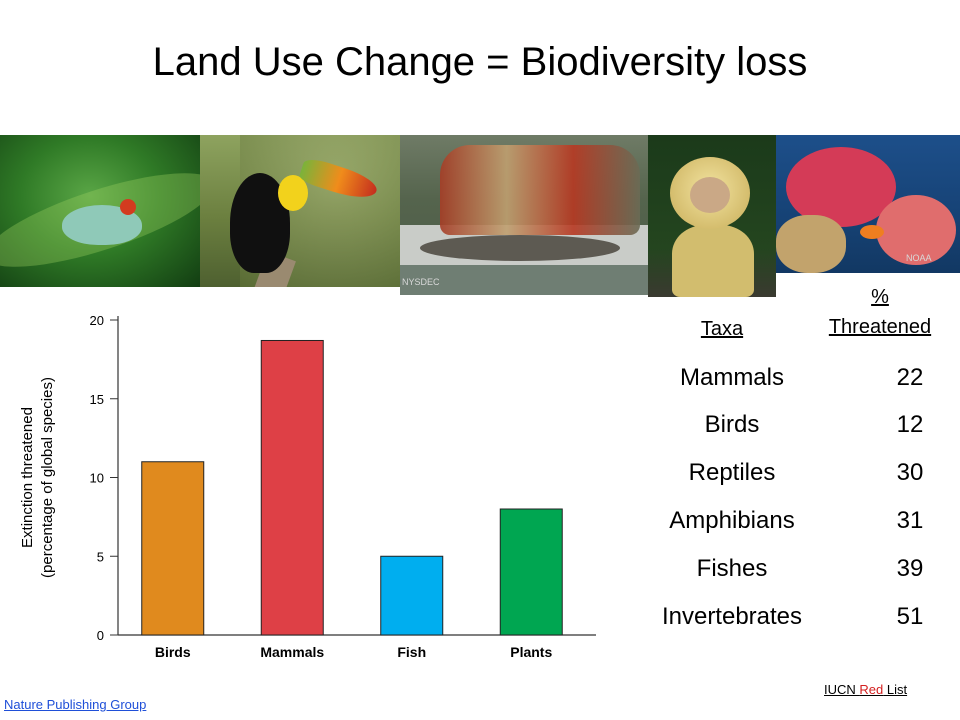 This screenshot has height=720, width=960. What do you see at coordinates (910, 377) in the screenshot?
I see `taxon-percent: 22` at bounding box center [910, 377].